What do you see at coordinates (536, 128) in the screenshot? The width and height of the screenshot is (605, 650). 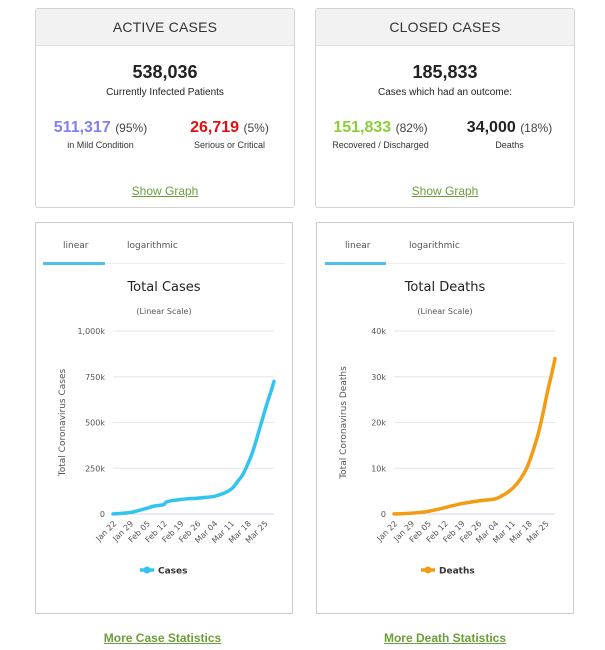 I see `deaths-pct: (18%)` at bounding box center [536, 128].